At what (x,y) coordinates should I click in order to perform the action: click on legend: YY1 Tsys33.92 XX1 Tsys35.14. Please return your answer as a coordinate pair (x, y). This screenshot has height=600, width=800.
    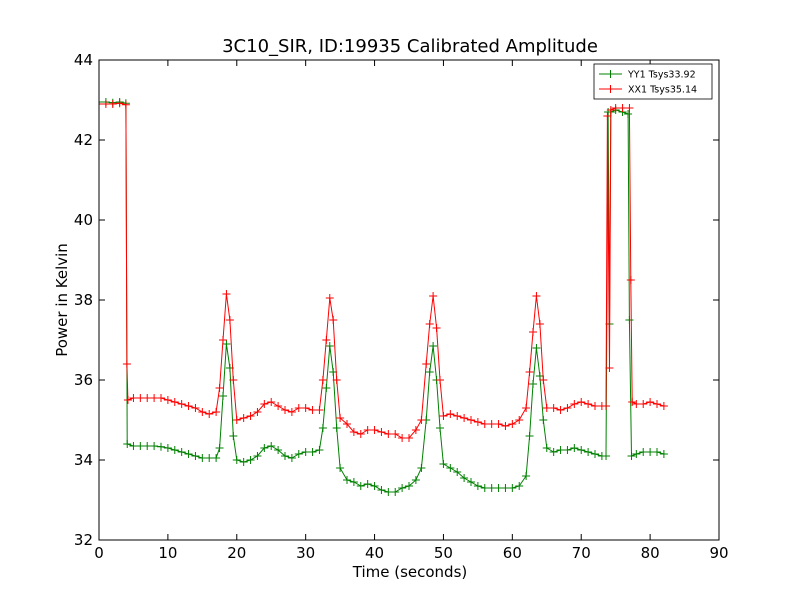
    Looking at the image, I should click on (653, 81).